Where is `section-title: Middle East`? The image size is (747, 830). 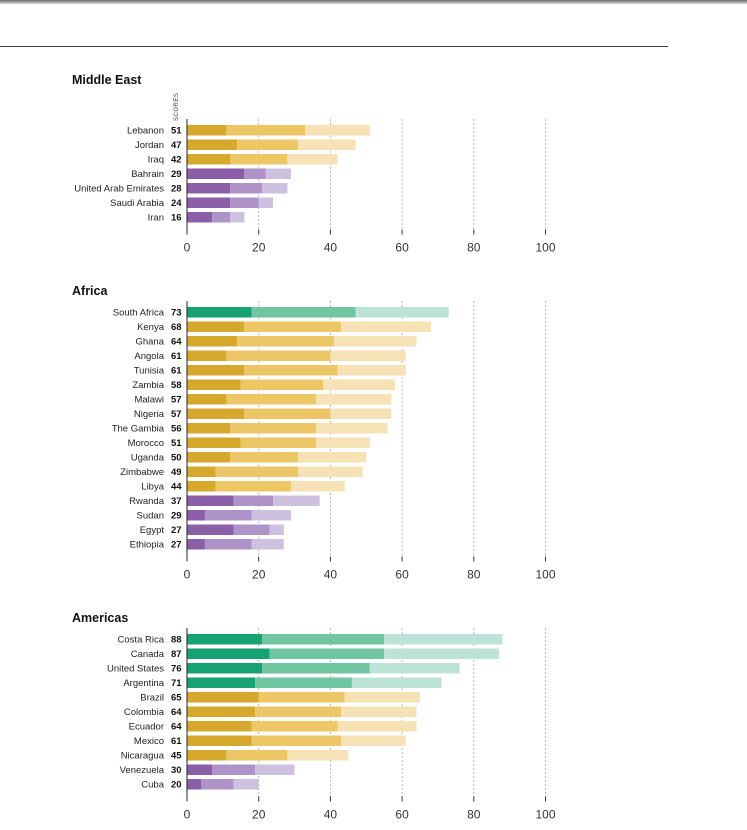
section-title: Middle East is located at coordinates (107, 80).